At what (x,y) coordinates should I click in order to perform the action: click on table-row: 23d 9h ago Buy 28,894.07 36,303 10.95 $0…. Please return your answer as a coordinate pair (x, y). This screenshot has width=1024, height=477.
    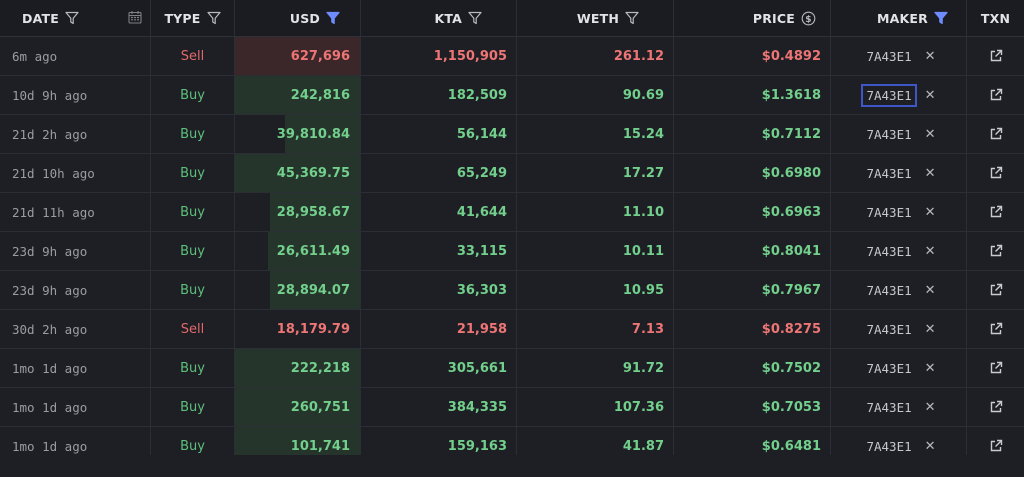
    Looking at the image, I should click on (512, 290).